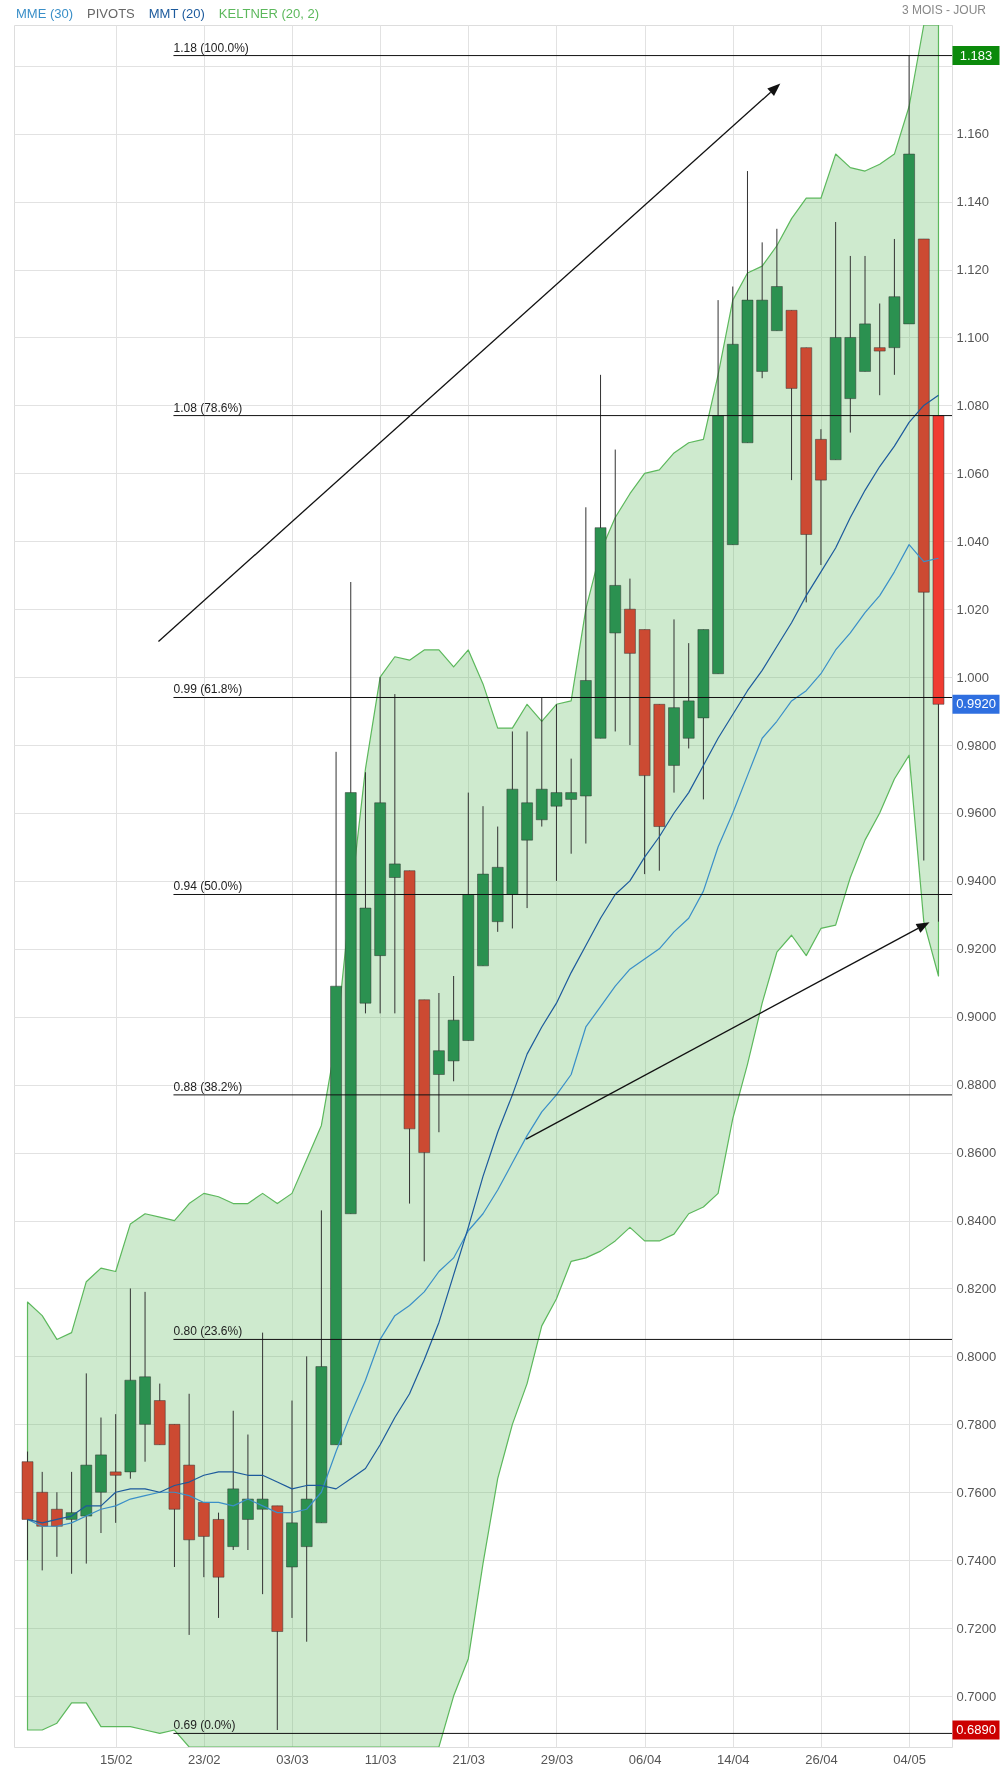 This screenshot has height=1774, width=1000. Describe the element at coordinates (909, 1759) in the screenshot. I see `x-tick-label: 04/05` at that location.